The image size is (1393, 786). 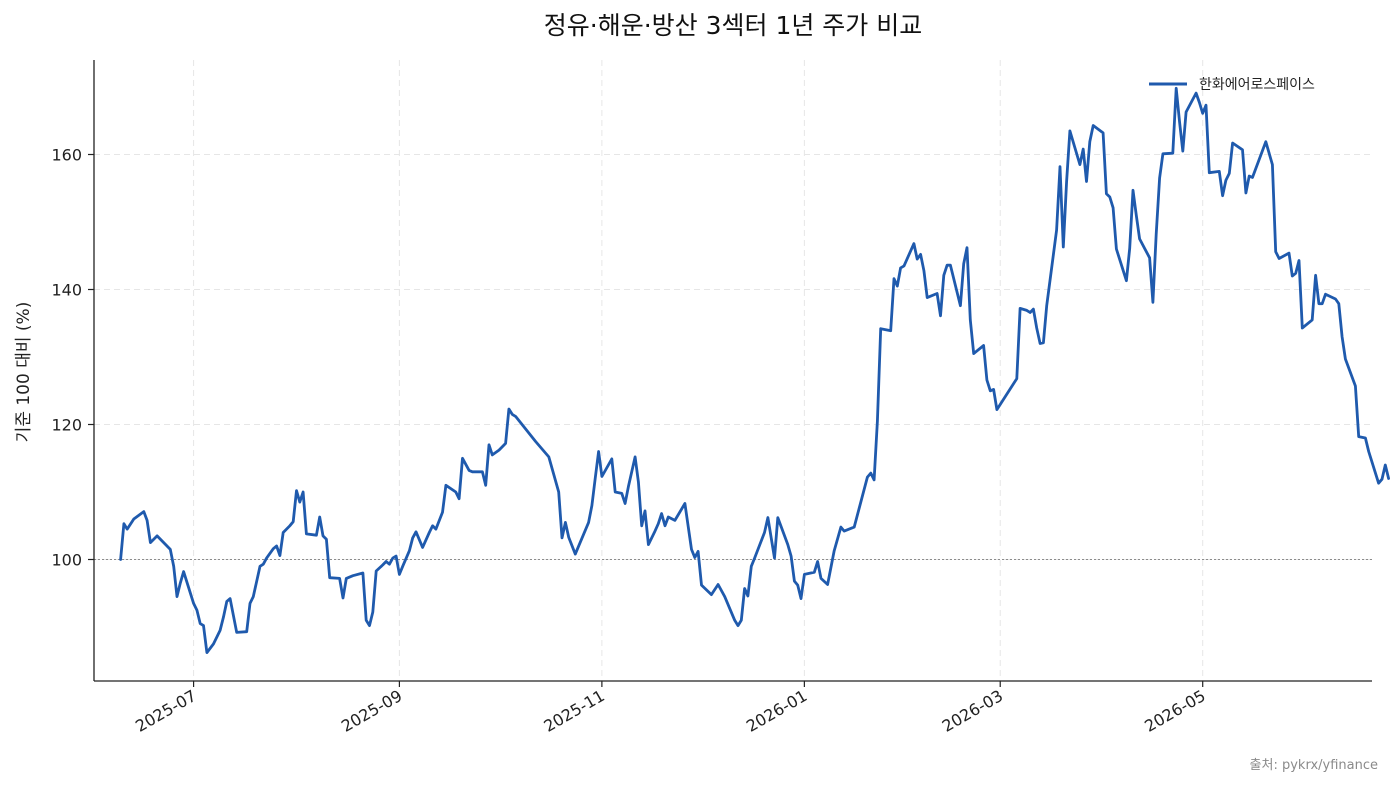 What do you see at coordinates (66, 425) in the screenshot?
I see `y-tick-label: 120` at bounding box center [66, 425].